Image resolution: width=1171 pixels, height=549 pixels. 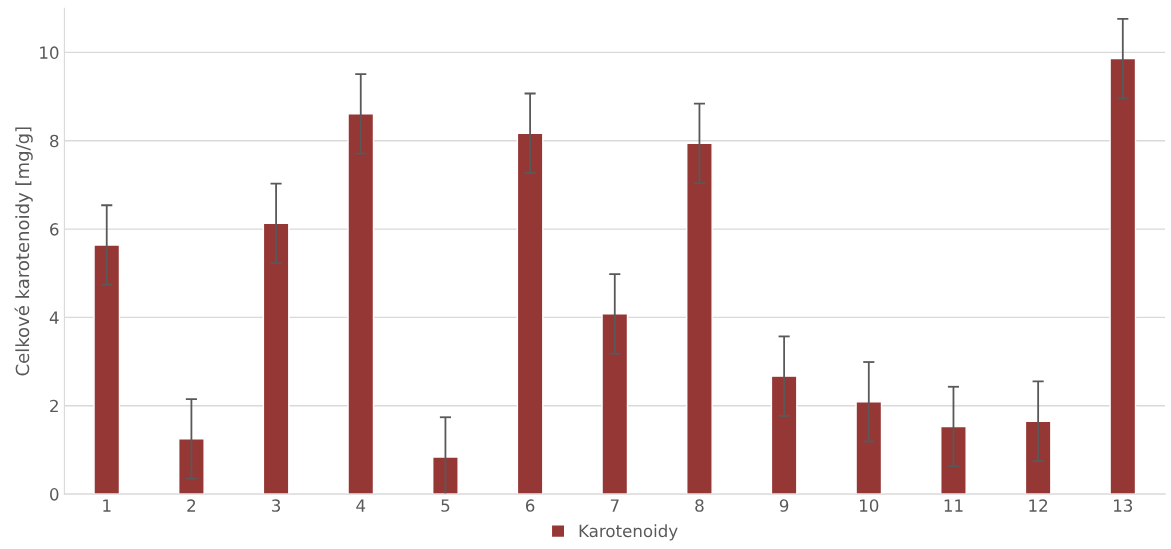 I want to click on x-tick-label: 7, so click(x=614, y=505).